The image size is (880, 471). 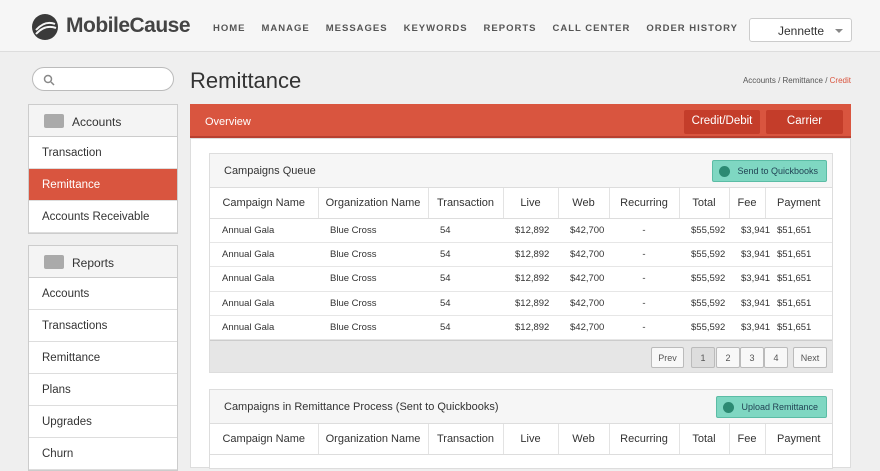 I want to click on menu-item: Accounts Receivable, so click(x=103, y=217).